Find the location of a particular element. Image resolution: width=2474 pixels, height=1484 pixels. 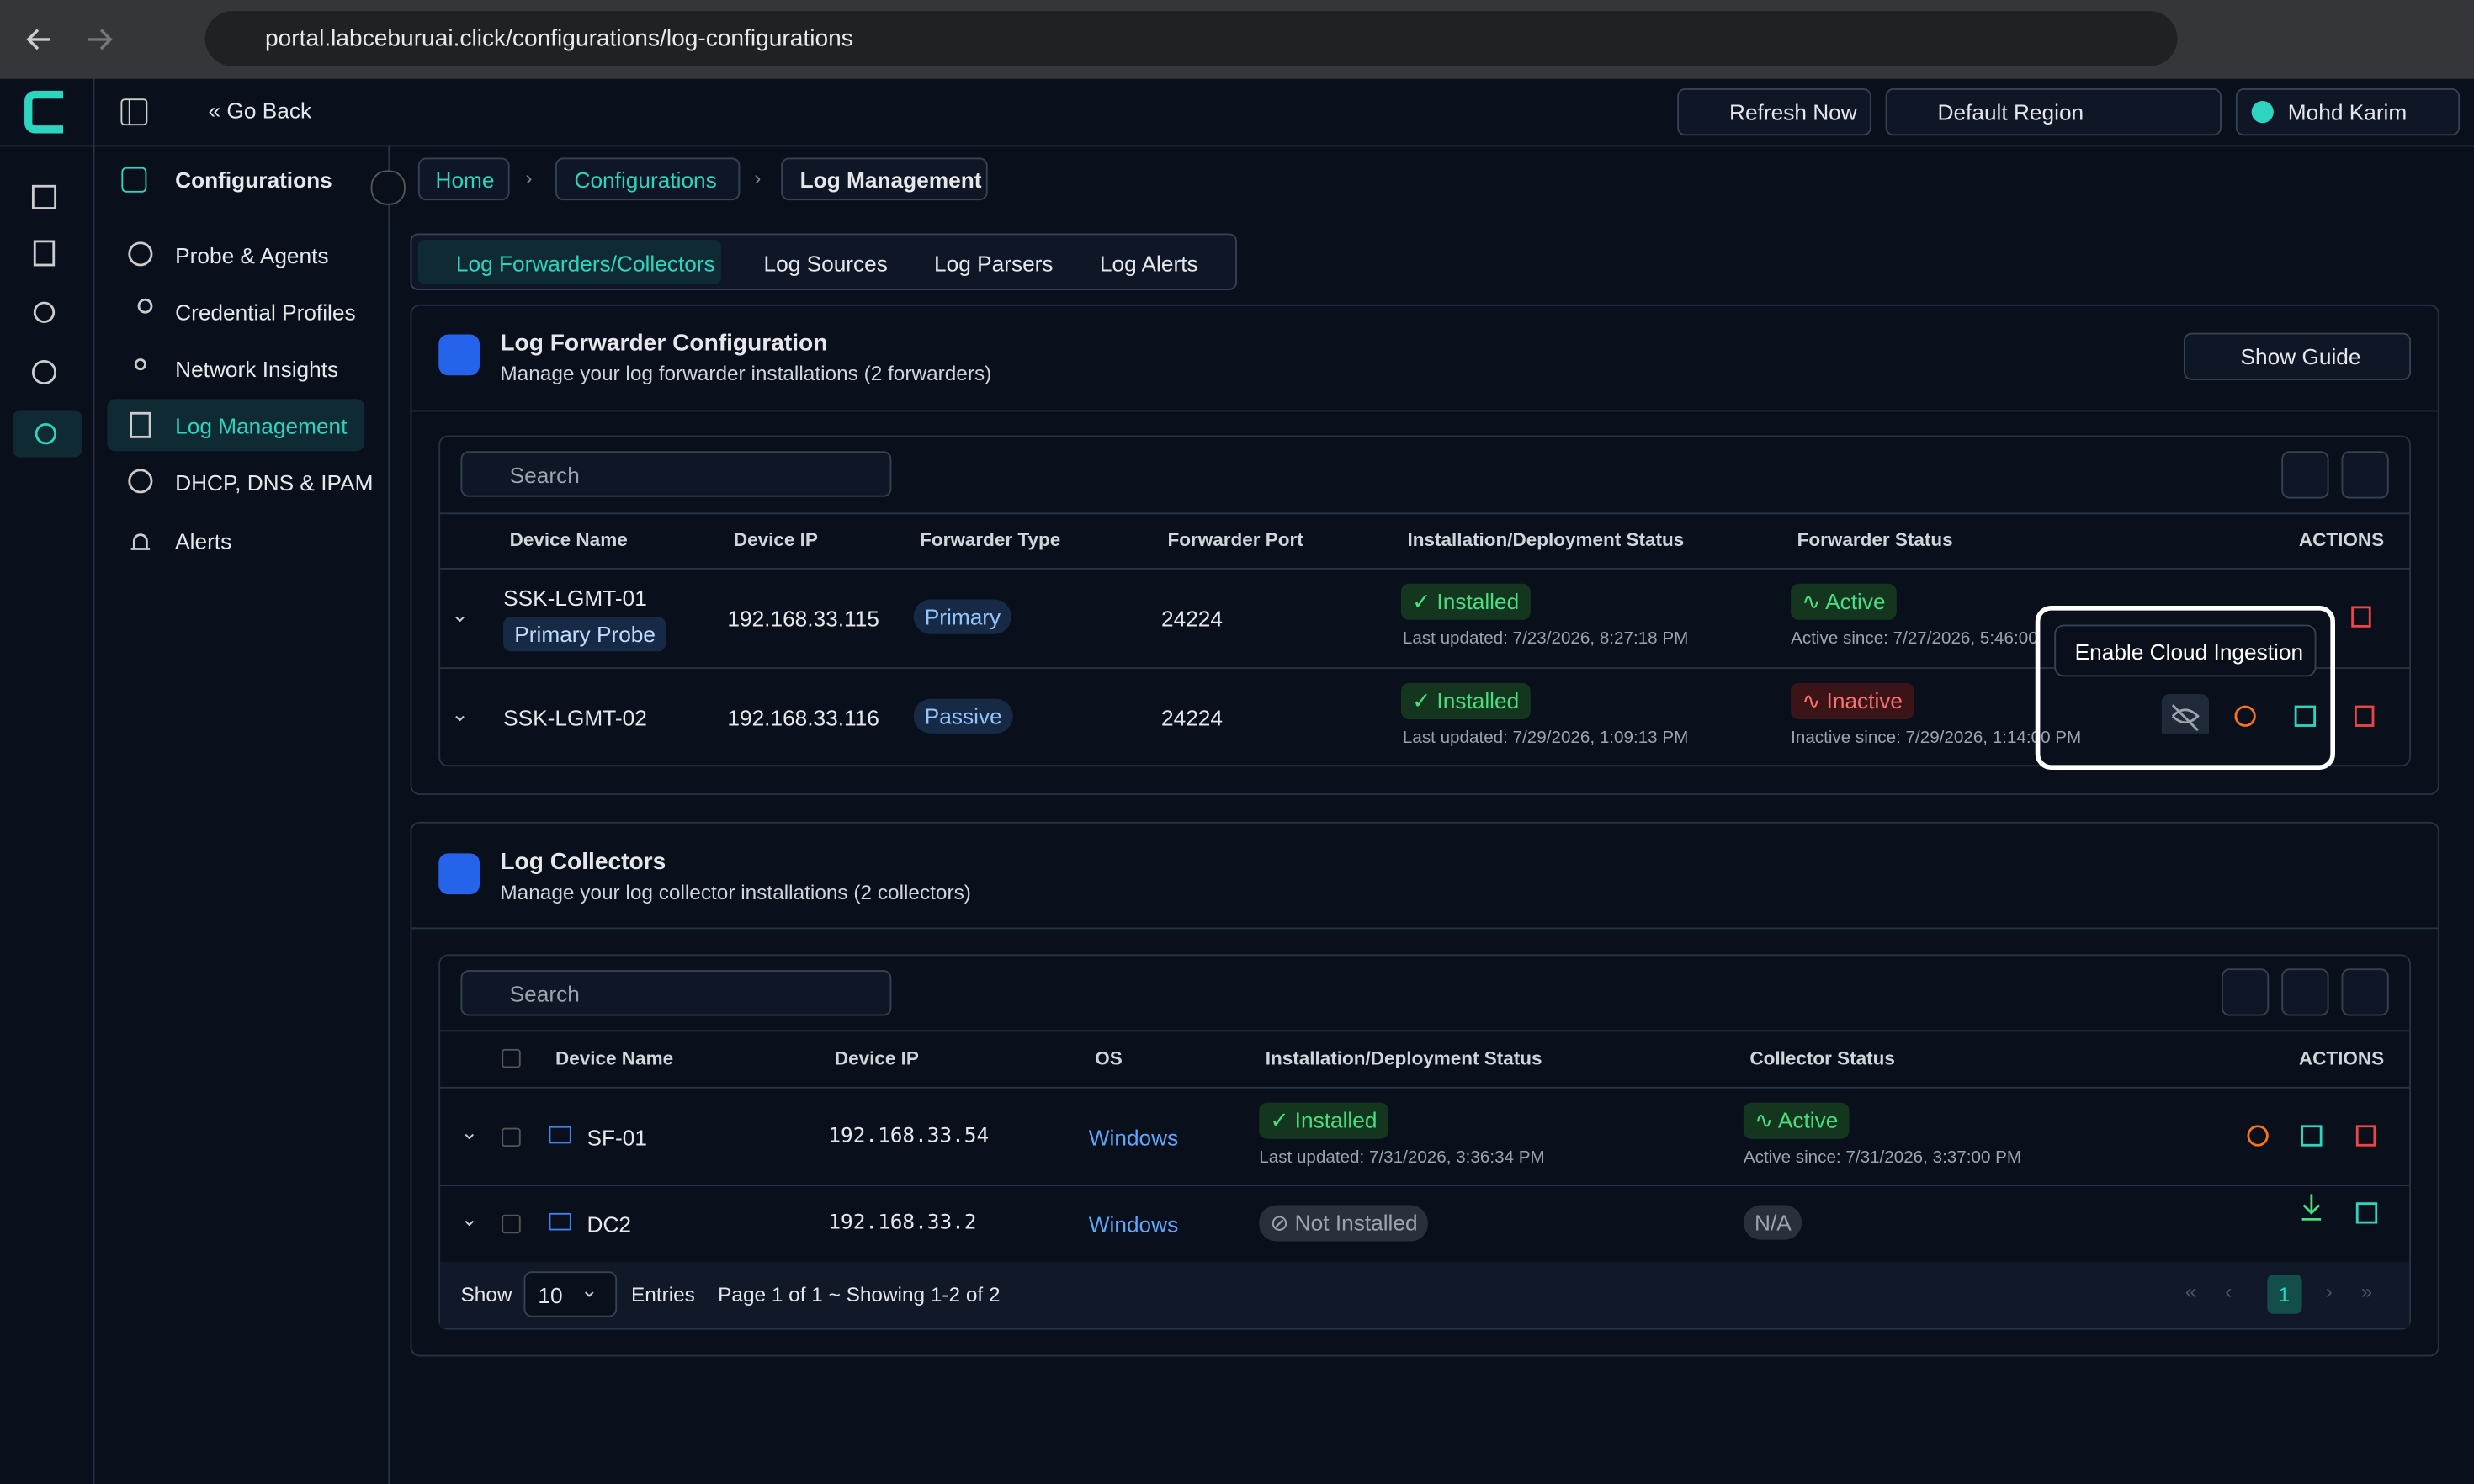

collapse-button is located at coordinates (388, 187).